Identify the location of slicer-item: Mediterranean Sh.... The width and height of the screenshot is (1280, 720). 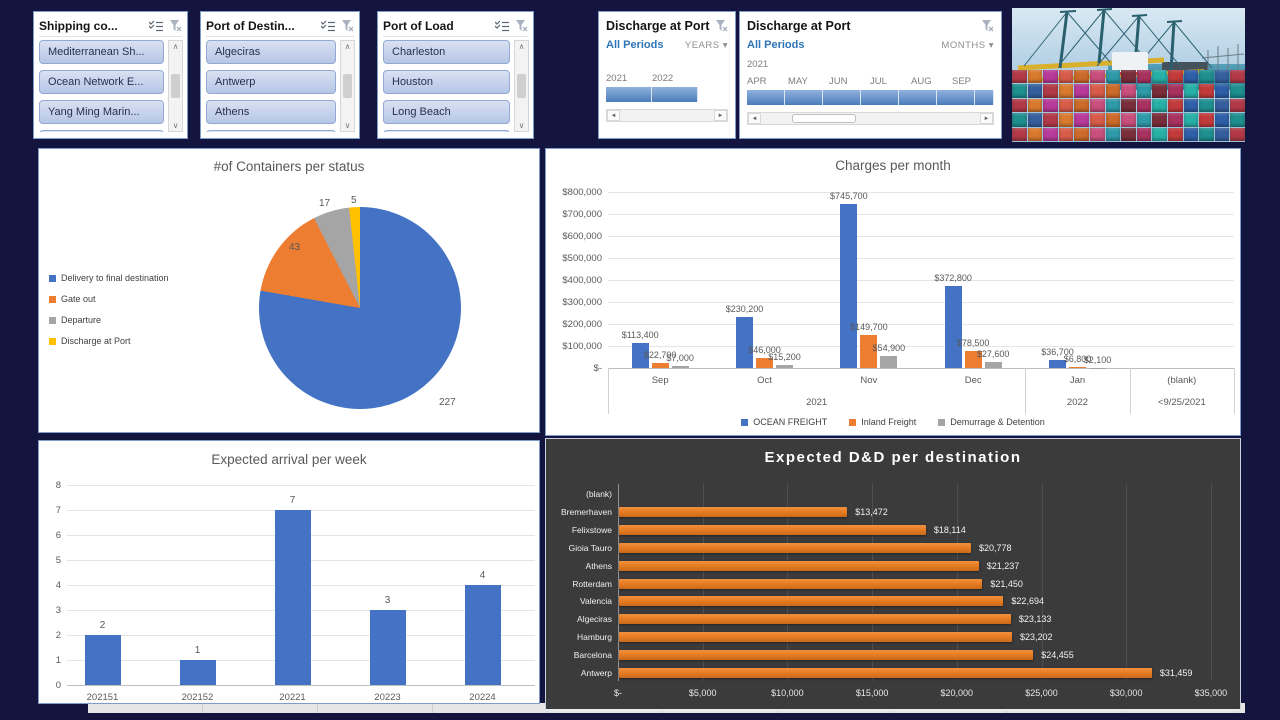
(101, 52).